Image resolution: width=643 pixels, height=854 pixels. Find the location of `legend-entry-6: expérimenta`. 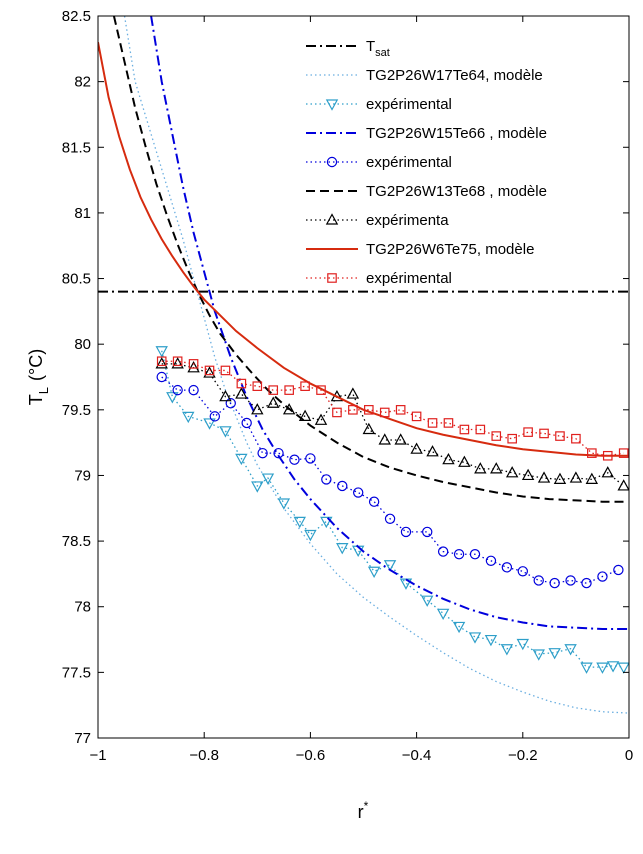

legend-entry-6: expérimenta is located at coordinates (377, 220).